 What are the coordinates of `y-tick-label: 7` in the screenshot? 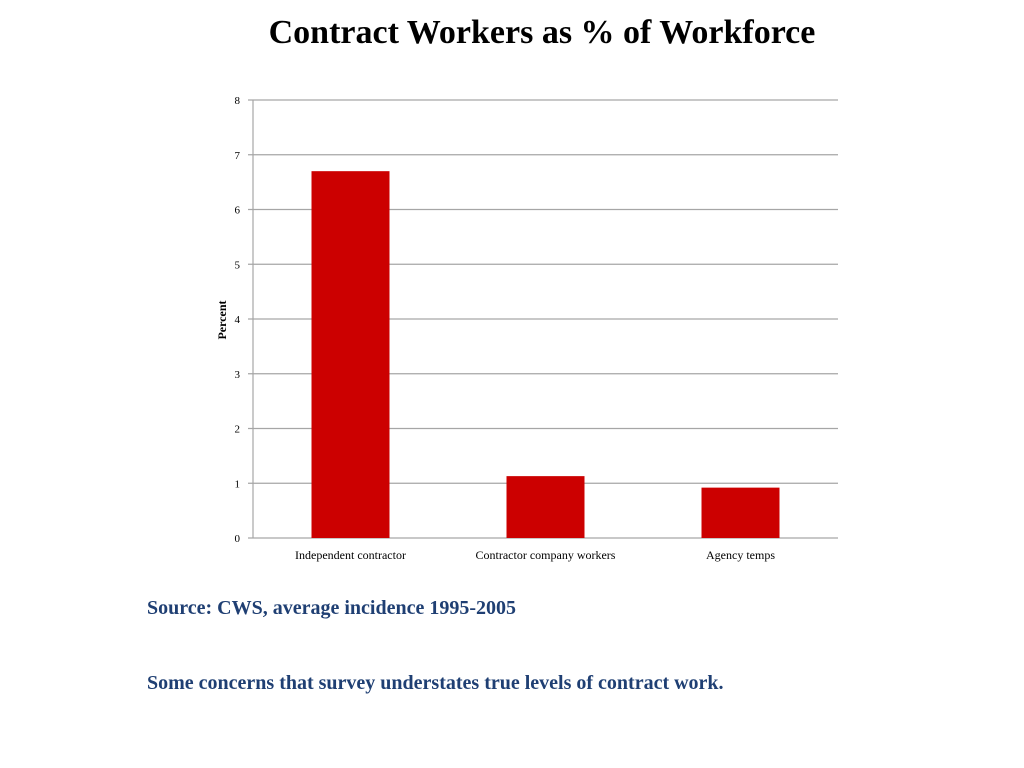 It's located at (238, 156).